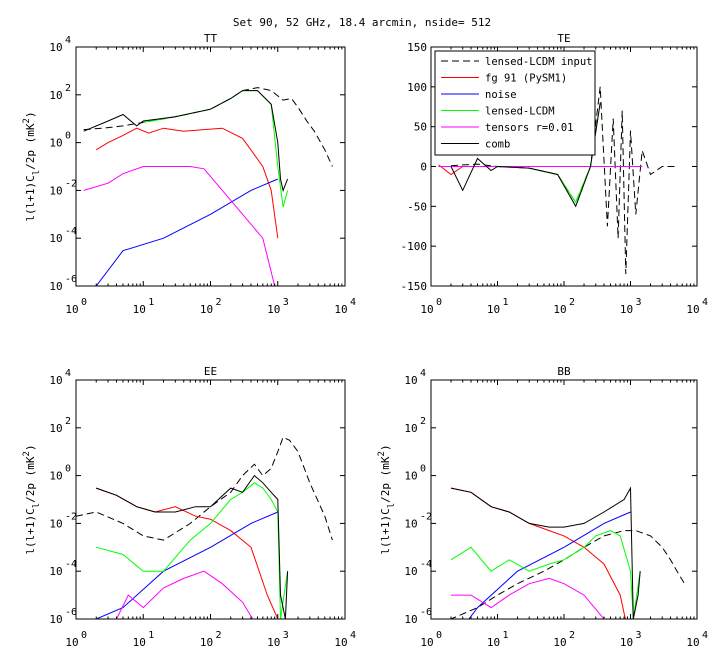 This screenshot has width=725, height=664. What do you see at coordinates (417, 47) in the screenshot?
I see `y-tick-label: 150` at bounding box center [417, 47].